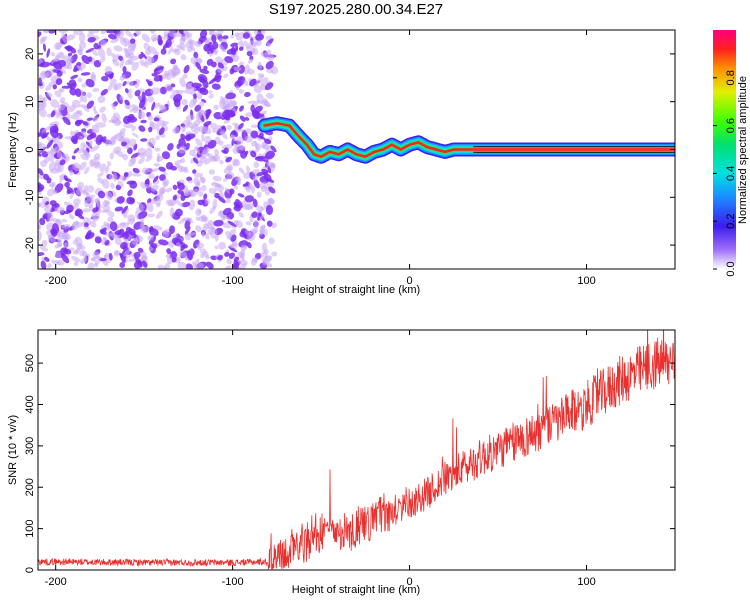 This screenshot has height=600, width=750. What do you see at coordinates (725, 173) in the screenshot?
I see `colorbar-ticks: 0.0 0.2 0.4 0.6 0.8` at bounding box center [725, 173].